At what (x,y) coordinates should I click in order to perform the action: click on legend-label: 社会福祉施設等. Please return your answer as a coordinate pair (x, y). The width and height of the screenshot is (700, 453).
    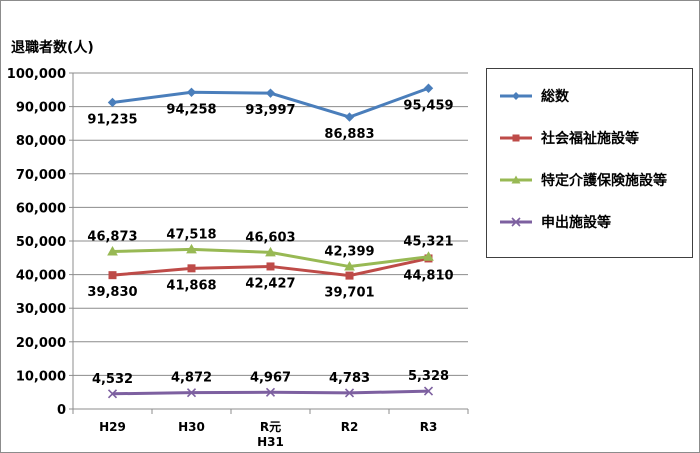
    Looking at the image, I should click on (590, 139).